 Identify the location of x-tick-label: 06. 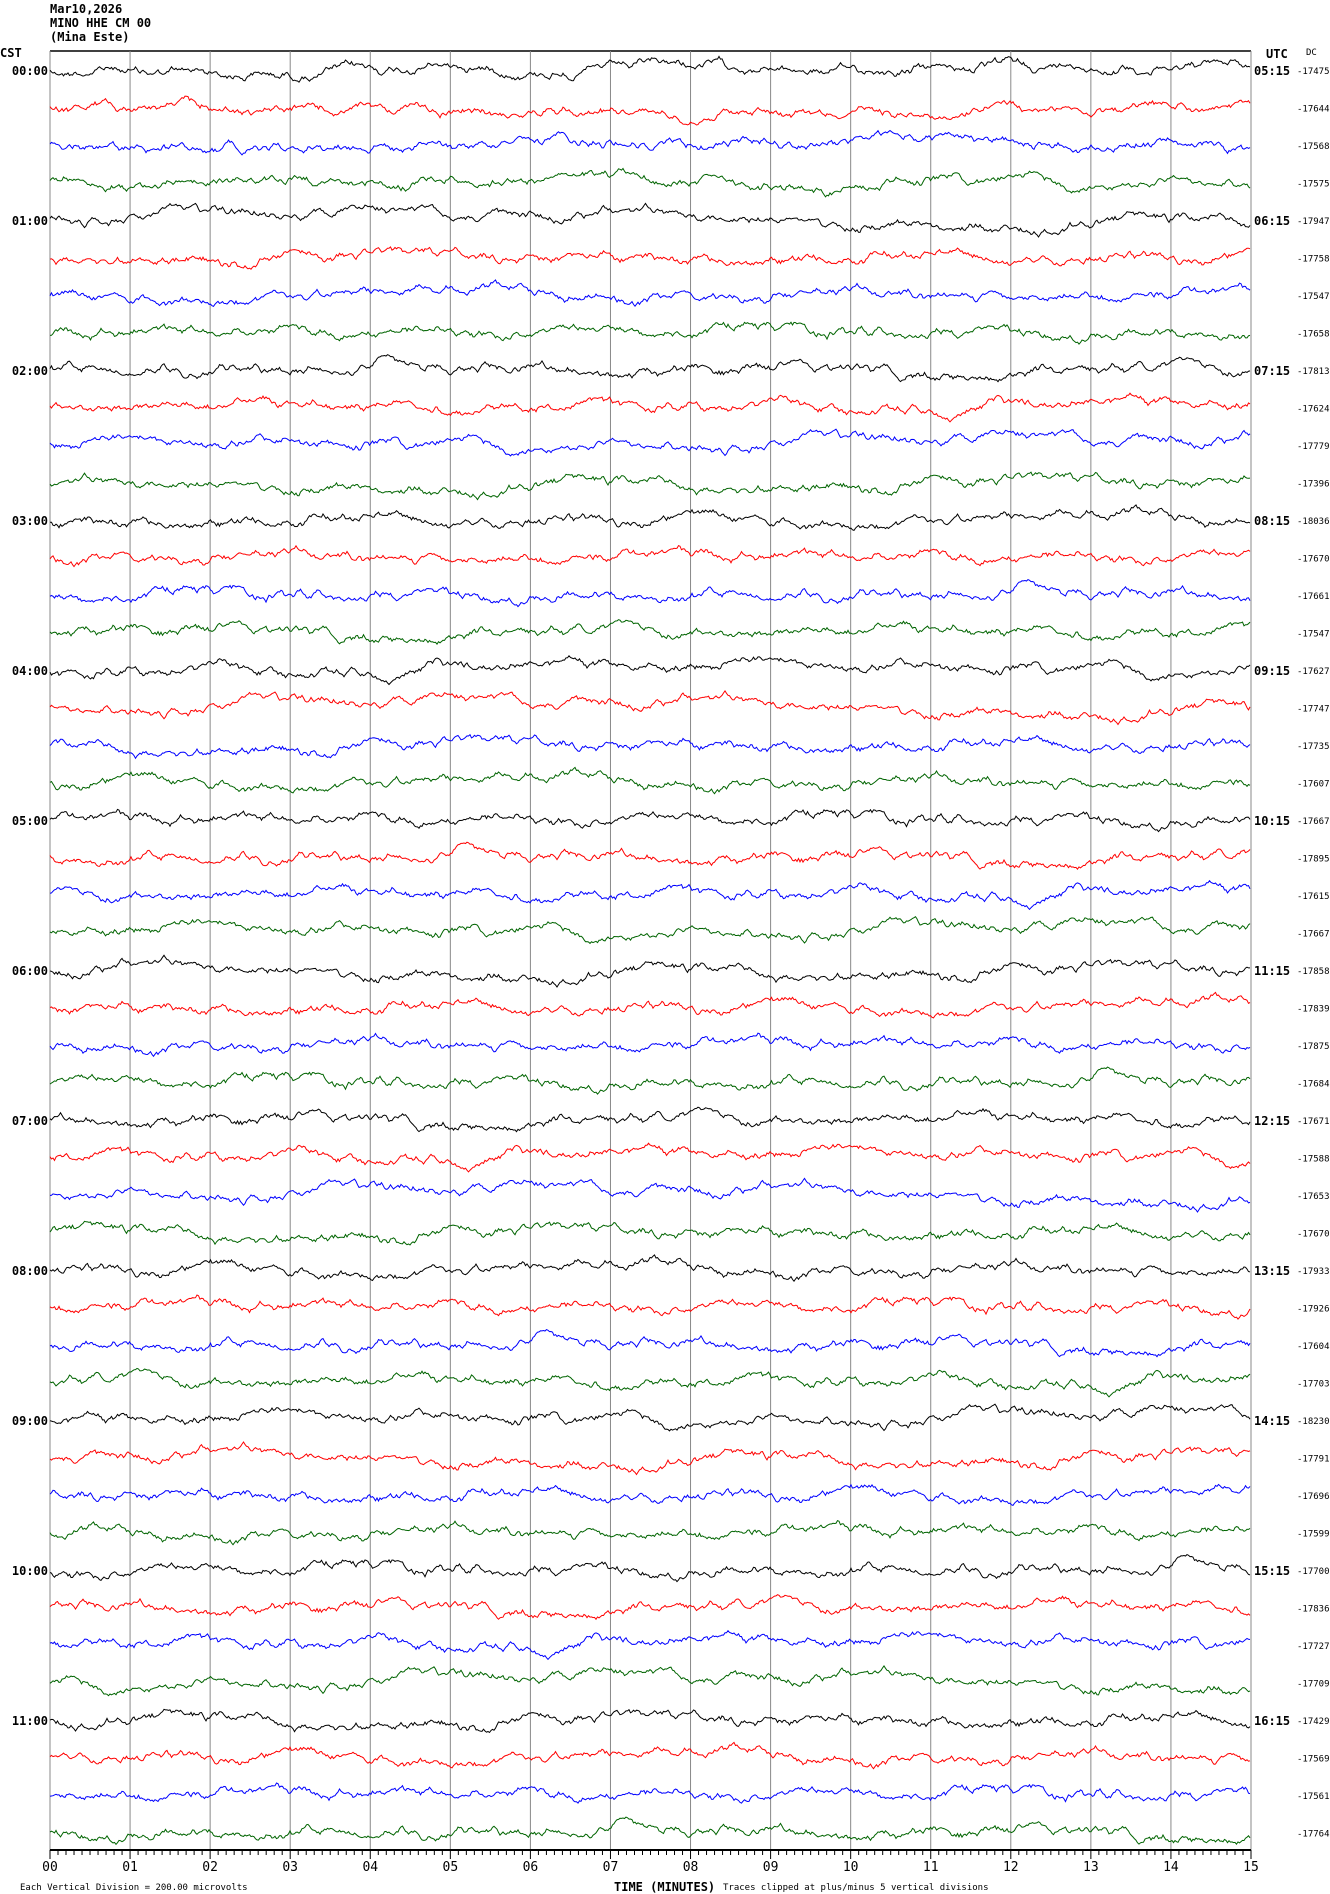
(531, 1867).